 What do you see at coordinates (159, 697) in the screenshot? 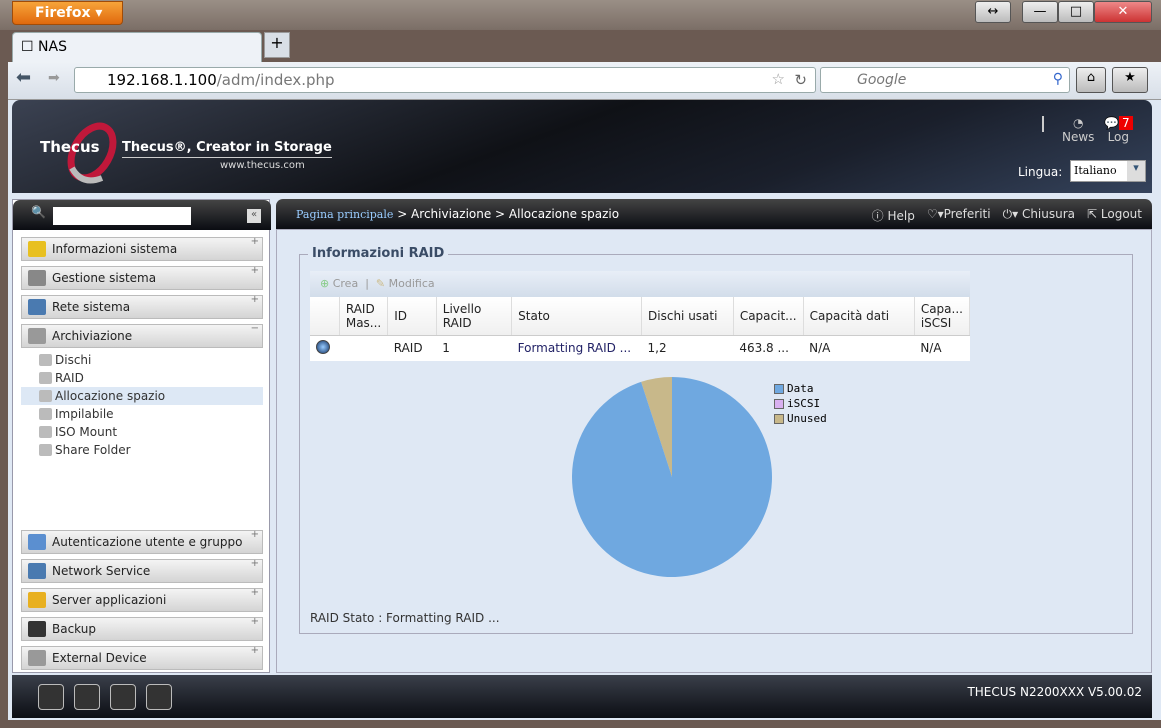
I see `network-icon` at bounding box center [159, 697].